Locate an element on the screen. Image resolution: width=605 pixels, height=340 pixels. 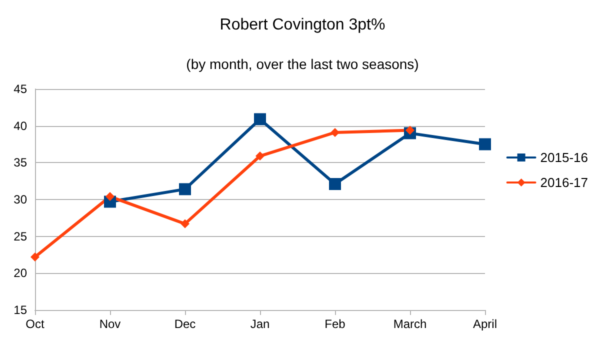
x-tick-label: Feb is located at coordinates (335, 324).